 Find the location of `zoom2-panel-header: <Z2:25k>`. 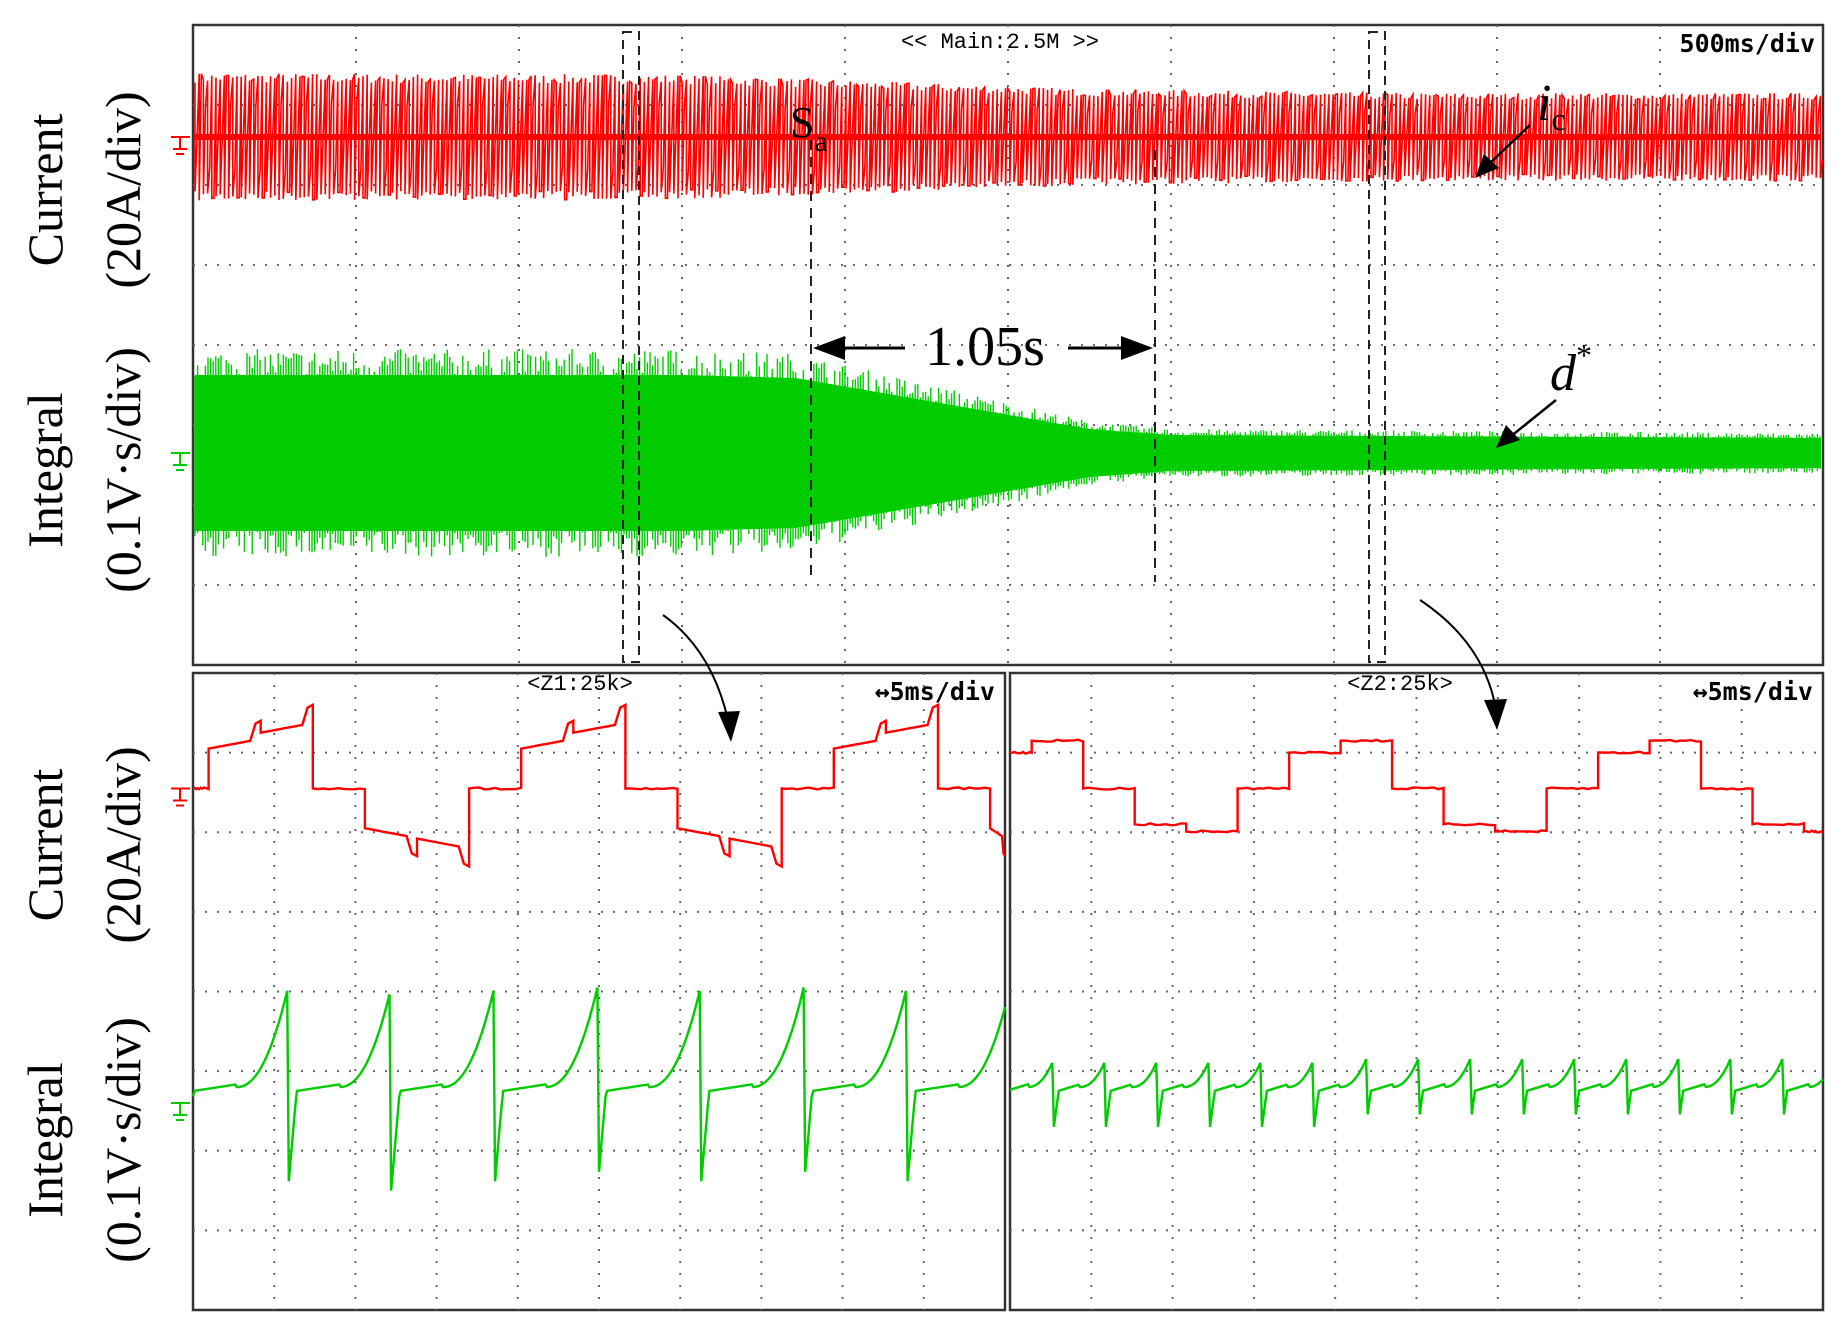

zoom2-panel-header: <Z2:25k> is located at coordinates (1400, 684).